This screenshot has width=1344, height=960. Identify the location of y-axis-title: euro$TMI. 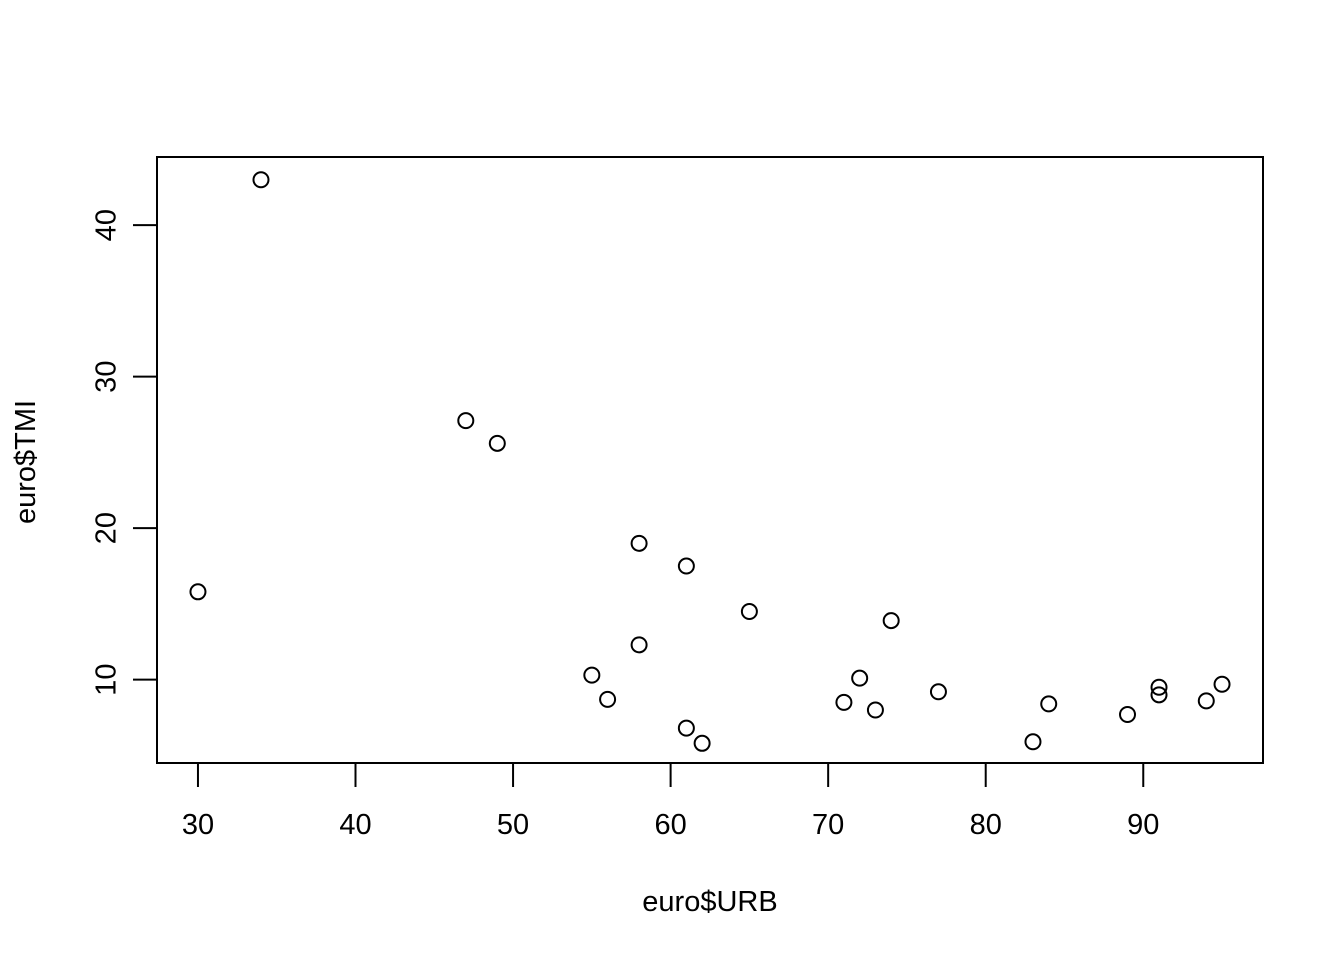
(26, 462).